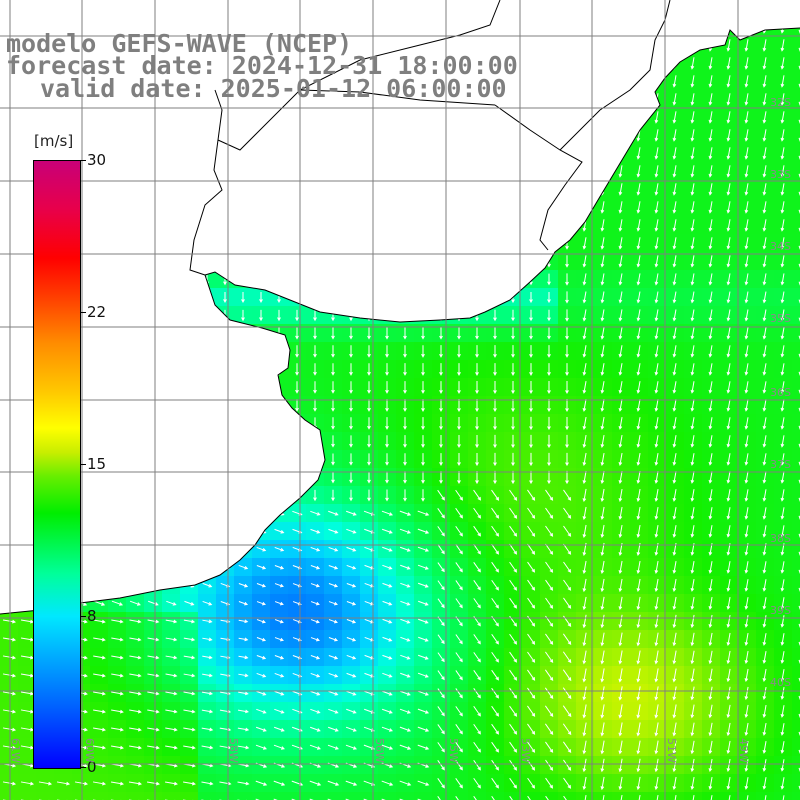  Describe the element at coordinates (671, 750) in the screenshot. I see `longitude-label: 51W` at that location.